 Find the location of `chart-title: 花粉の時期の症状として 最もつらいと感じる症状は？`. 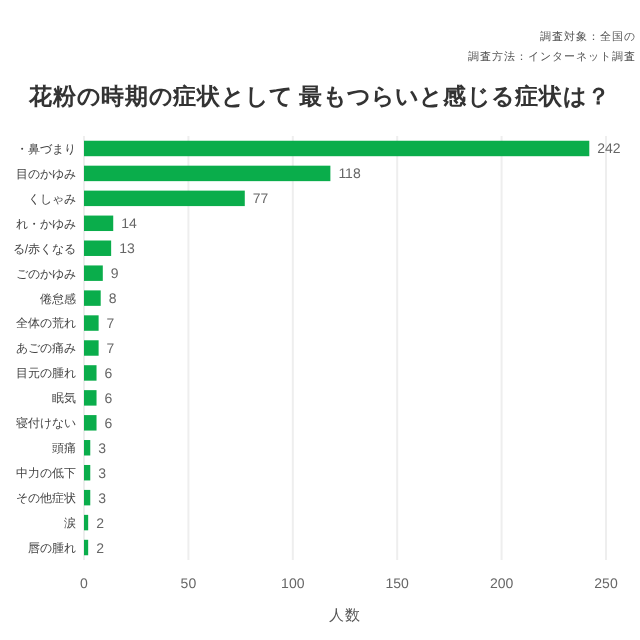

chart-title: 花粉の時期の症状として 最もつらいと感じる症状は？ is located at coordinates (319, 96).